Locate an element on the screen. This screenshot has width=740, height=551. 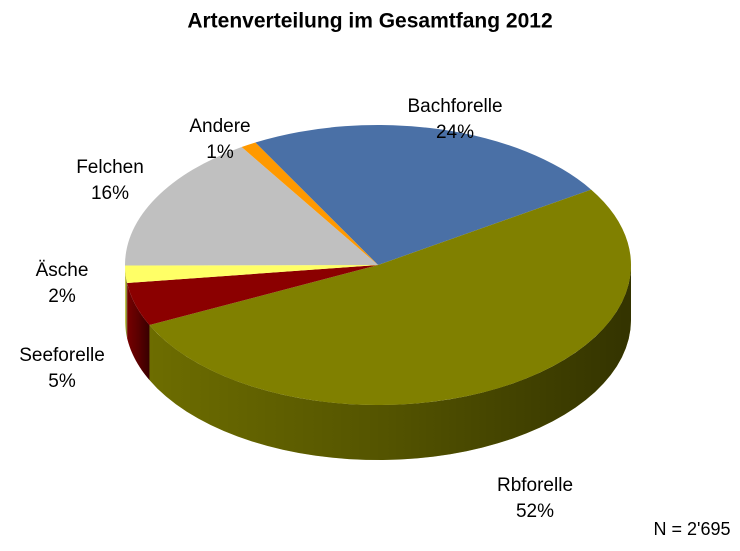
value-label: 16% is located at coordinates (110, 193).